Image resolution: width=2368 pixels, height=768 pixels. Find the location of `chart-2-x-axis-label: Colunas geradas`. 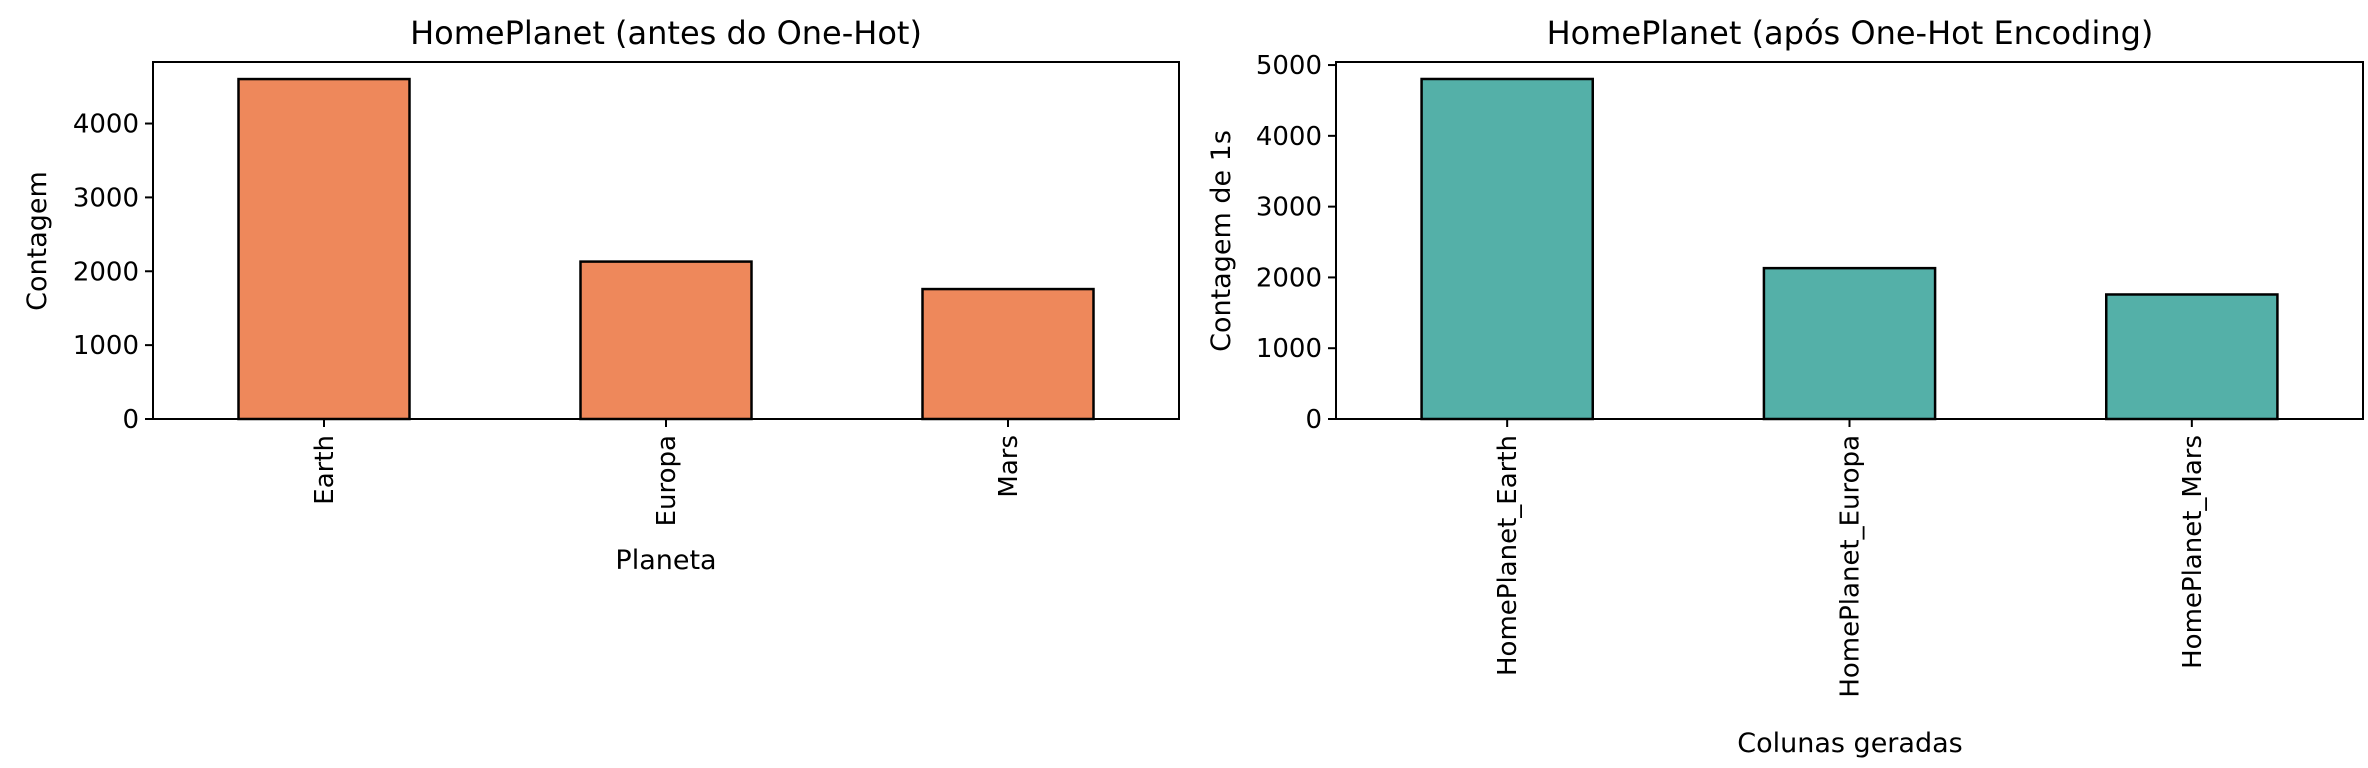

chart-2-x-axis-label: Colunas geradas is located at coordinates (1849, 743).